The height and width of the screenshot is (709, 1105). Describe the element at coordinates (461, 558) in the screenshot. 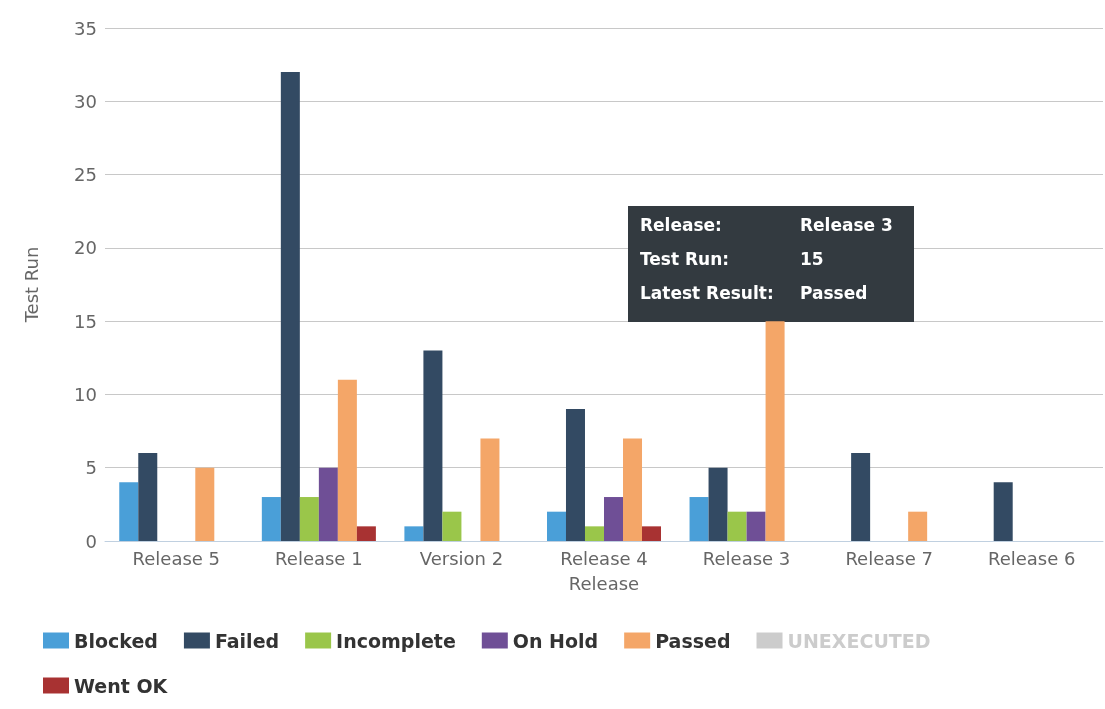

I see `x-tick-label: Version 2` at that location.